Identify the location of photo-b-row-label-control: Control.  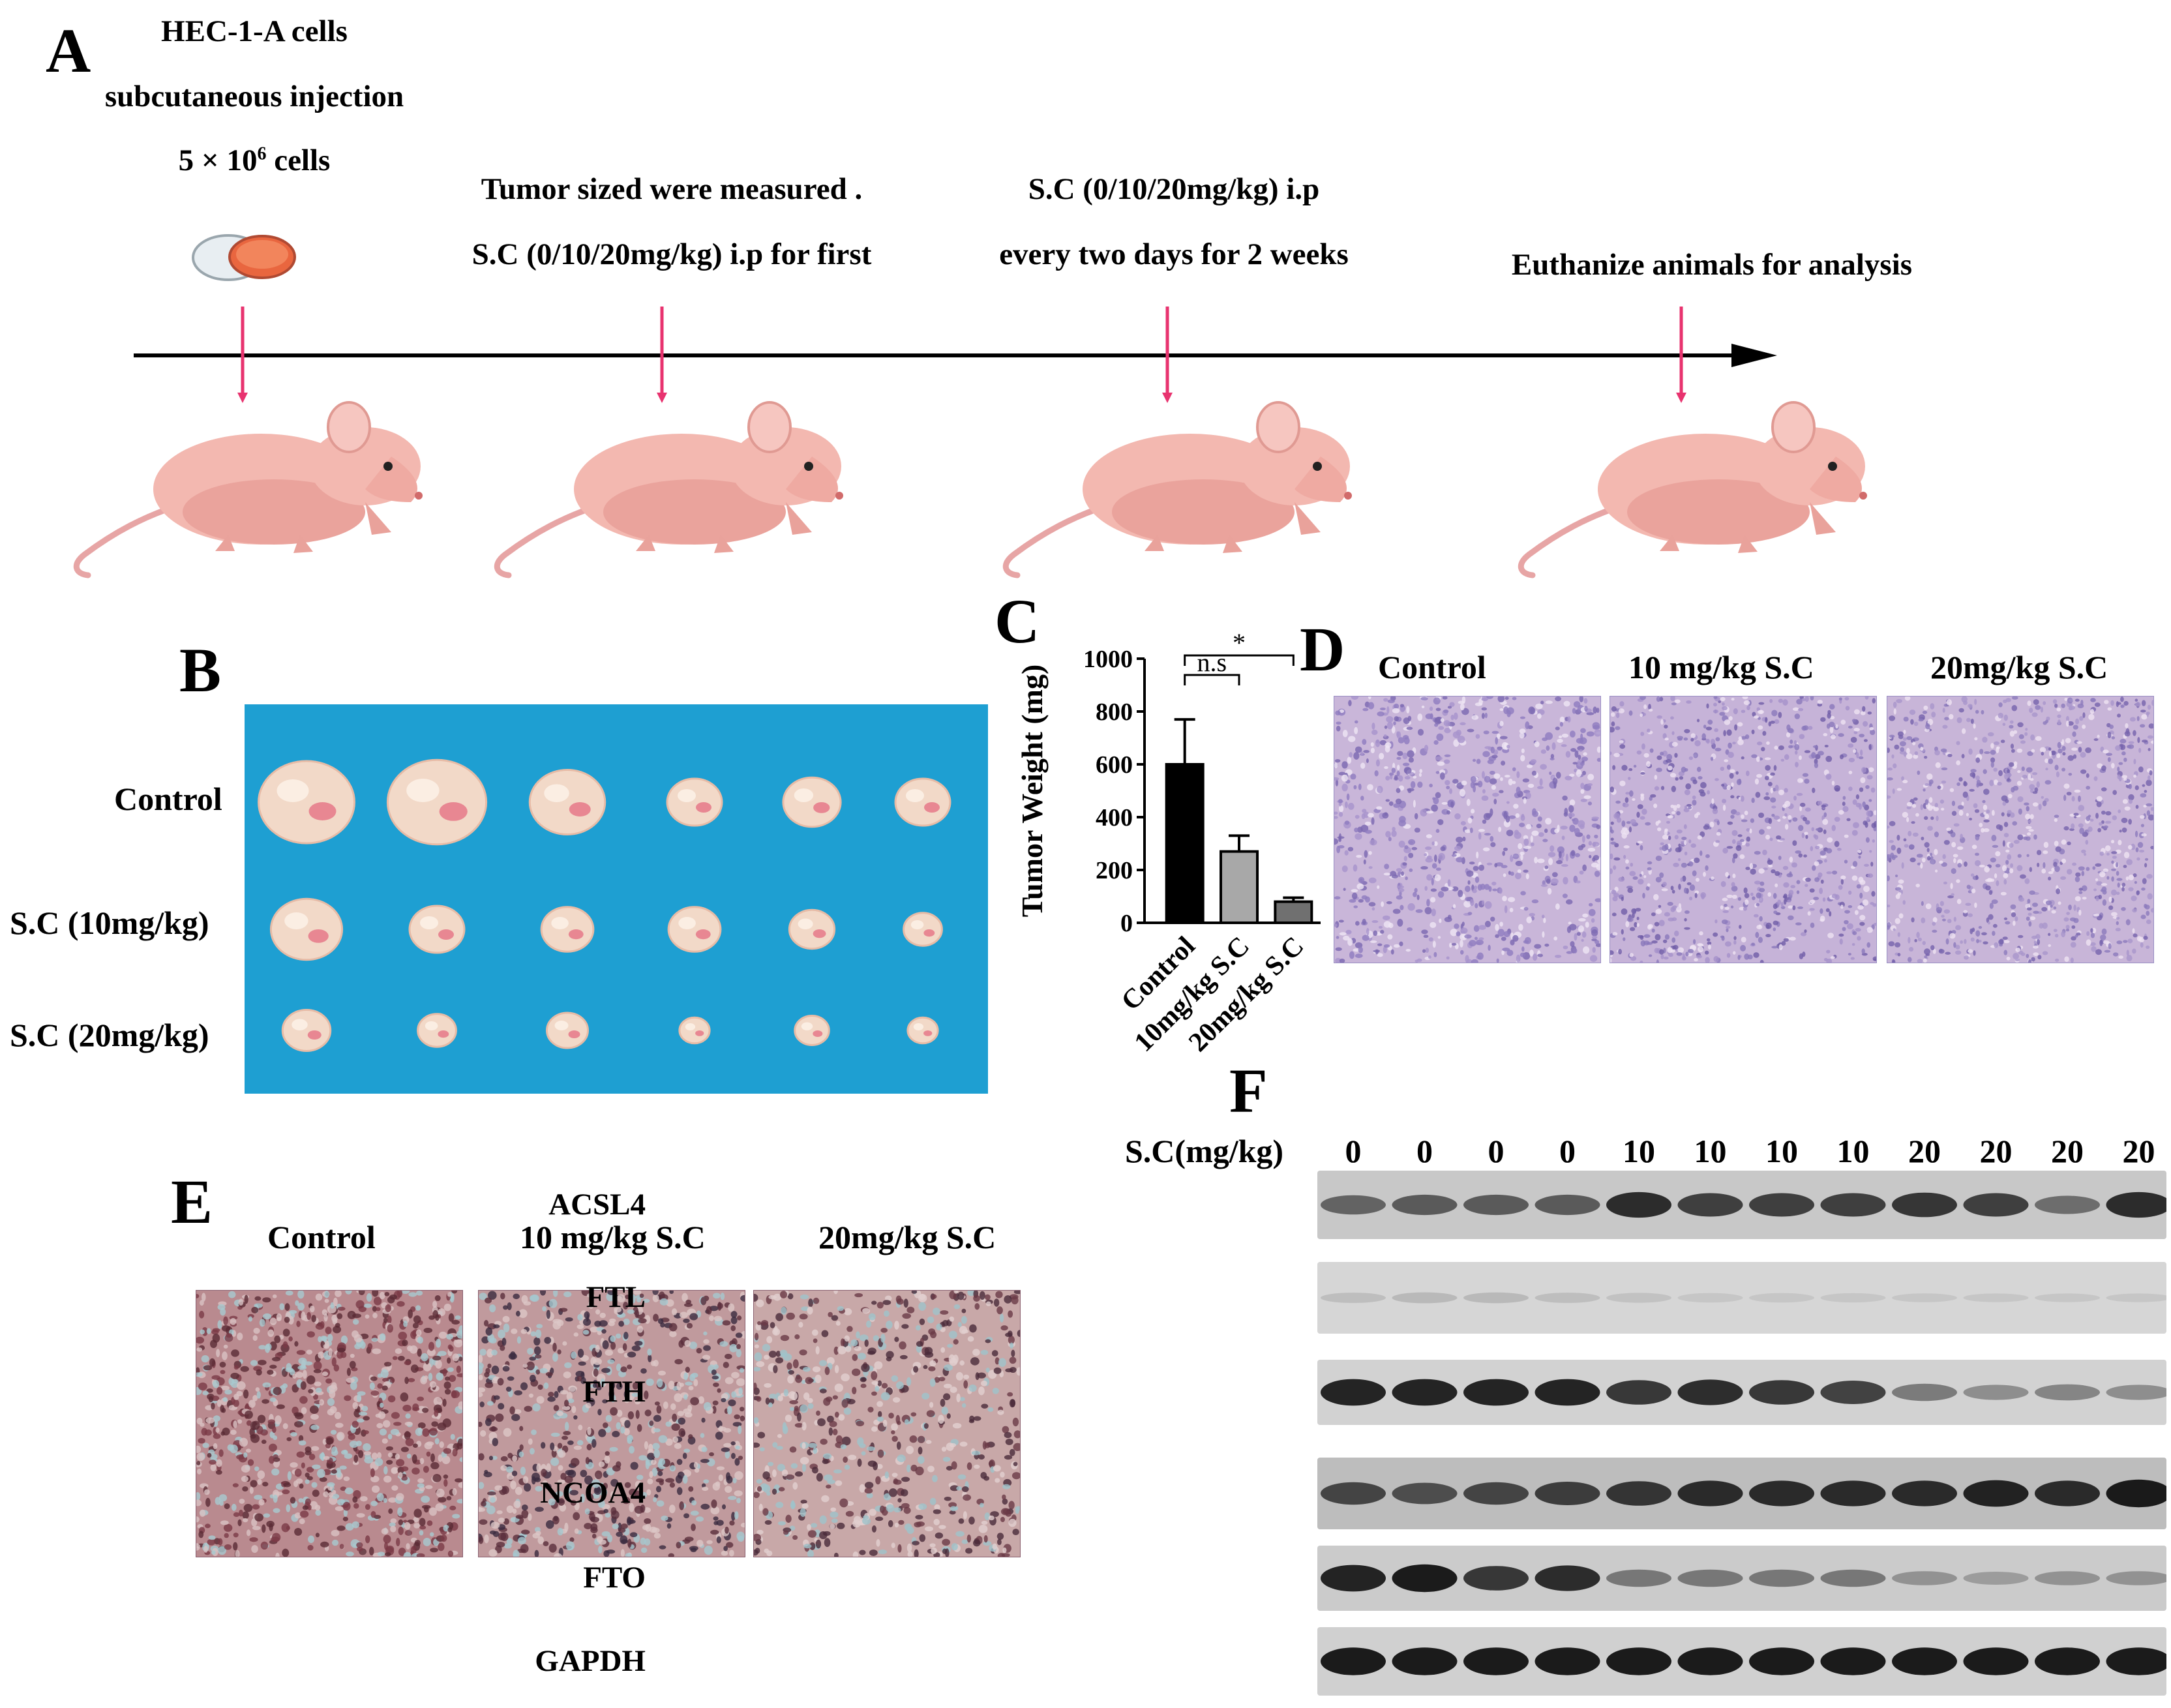
(168, 799).